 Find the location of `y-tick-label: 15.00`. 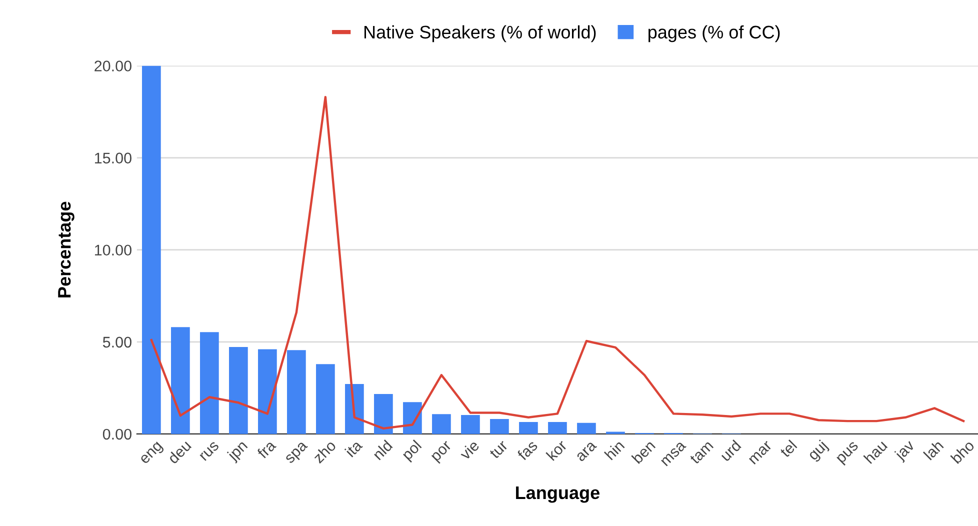

y-tick-label: 15.00 is located at coordinates (113, 158).